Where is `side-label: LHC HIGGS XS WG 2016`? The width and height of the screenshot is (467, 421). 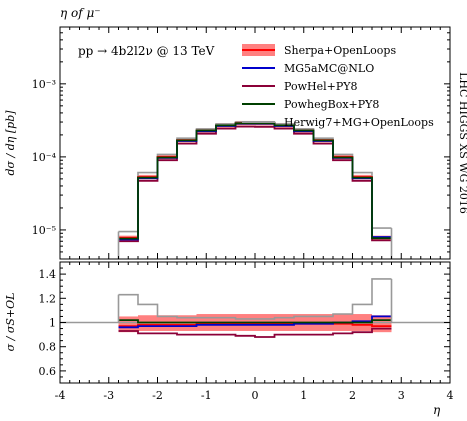
side-label: LHC HIGGS XS WG 2016 is located at coordinates (462, 143).